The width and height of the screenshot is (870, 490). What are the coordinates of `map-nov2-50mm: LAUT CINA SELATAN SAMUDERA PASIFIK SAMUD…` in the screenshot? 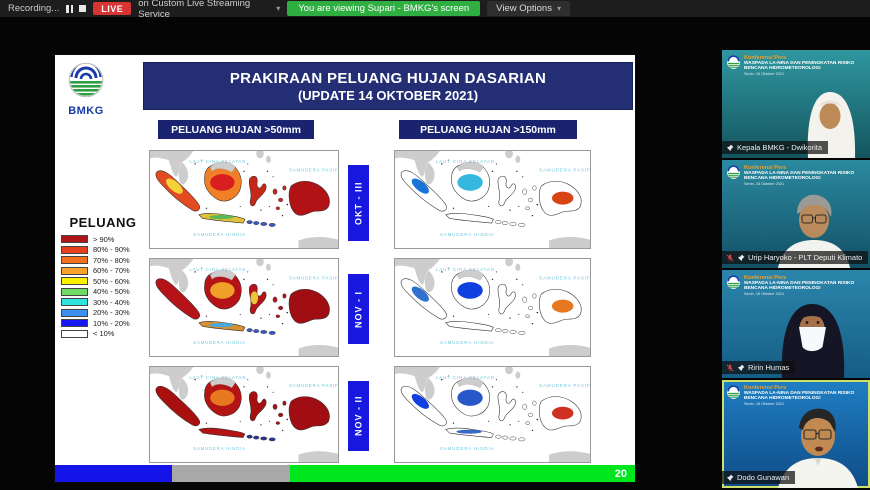 It's located at (244, 414).